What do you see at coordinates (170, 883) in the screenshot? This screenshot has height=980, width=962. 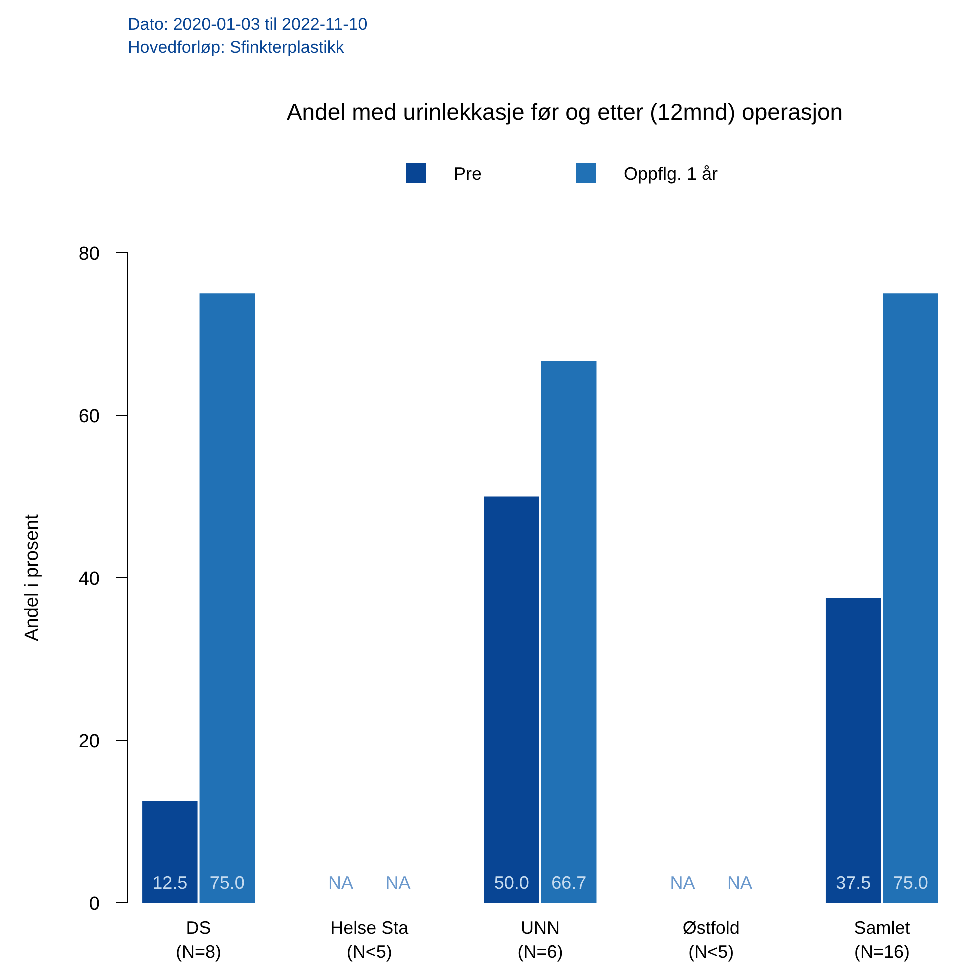 I see `data-label: 12.5` at bounding box center [170, 883].